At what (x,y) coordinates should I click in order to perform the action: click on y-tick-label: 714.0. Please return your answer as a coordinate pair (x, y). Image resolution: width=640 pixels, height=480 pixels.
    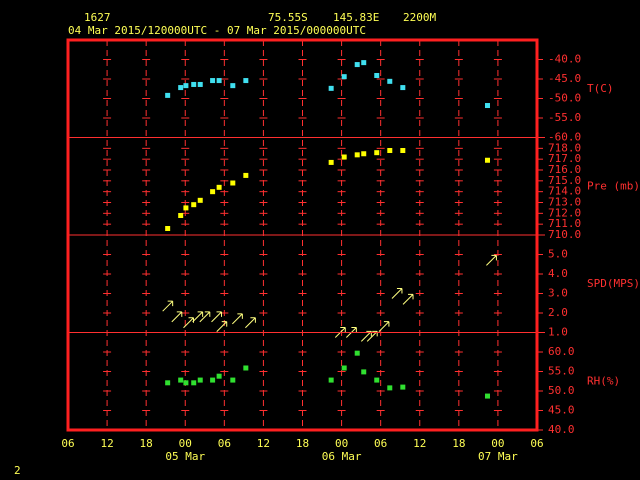
    Looking at the image, I should click on (564, 191).